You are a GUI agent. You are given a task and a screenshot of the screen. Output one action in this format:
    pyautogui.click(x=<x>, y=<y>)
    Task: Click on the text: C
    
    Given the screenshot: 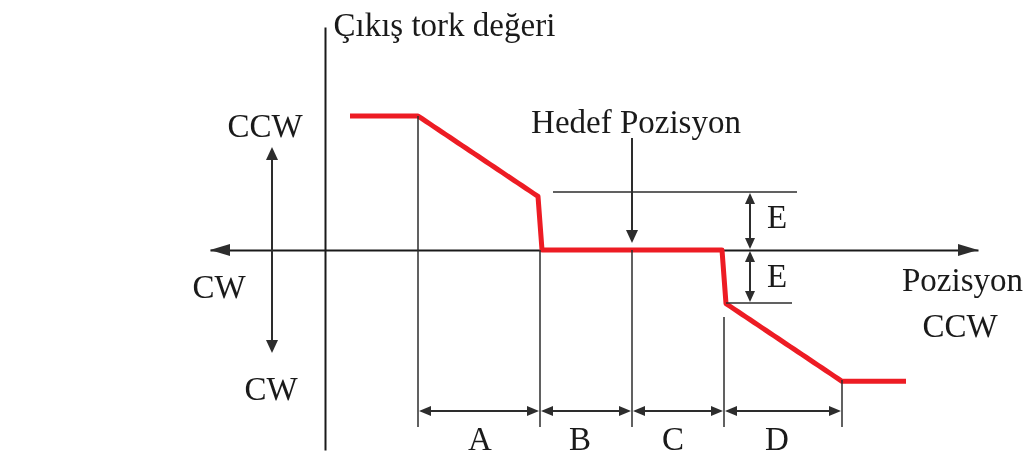 What is the action you would take?
    pyautogui.click(x=673, y=438)
    